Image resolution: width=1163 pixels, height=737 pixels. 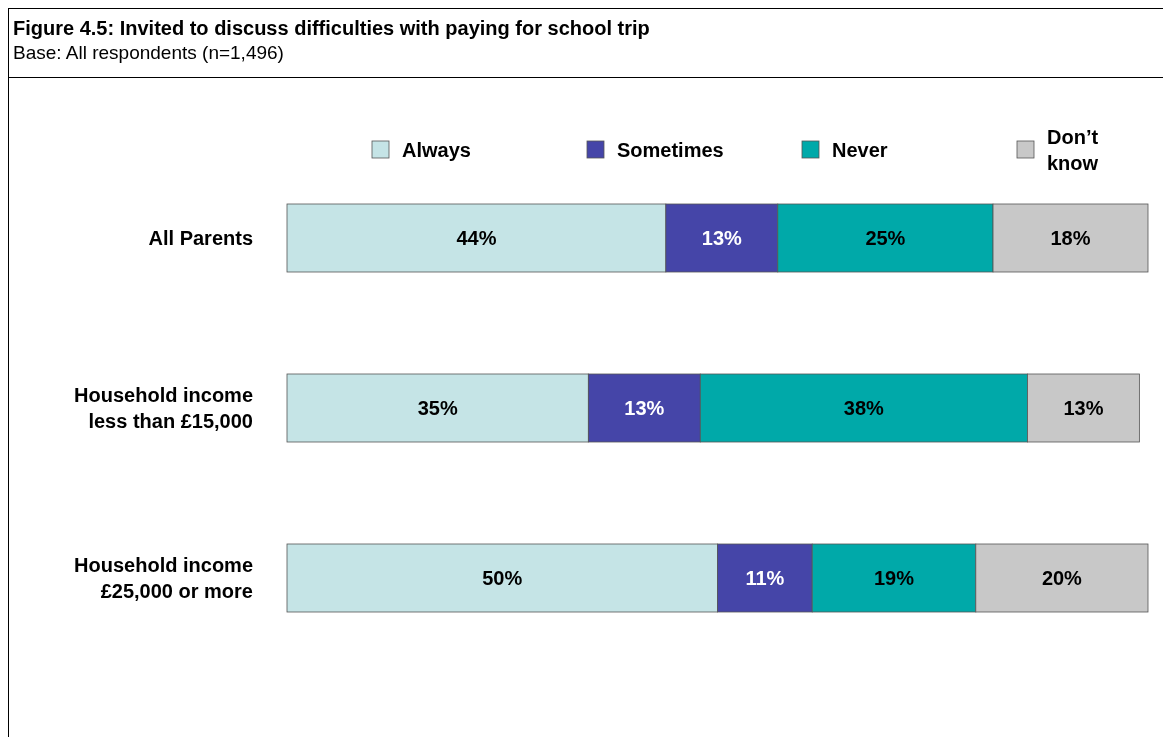 I want to click on y-tick-label: All Parents, so click(x=200, y=238).